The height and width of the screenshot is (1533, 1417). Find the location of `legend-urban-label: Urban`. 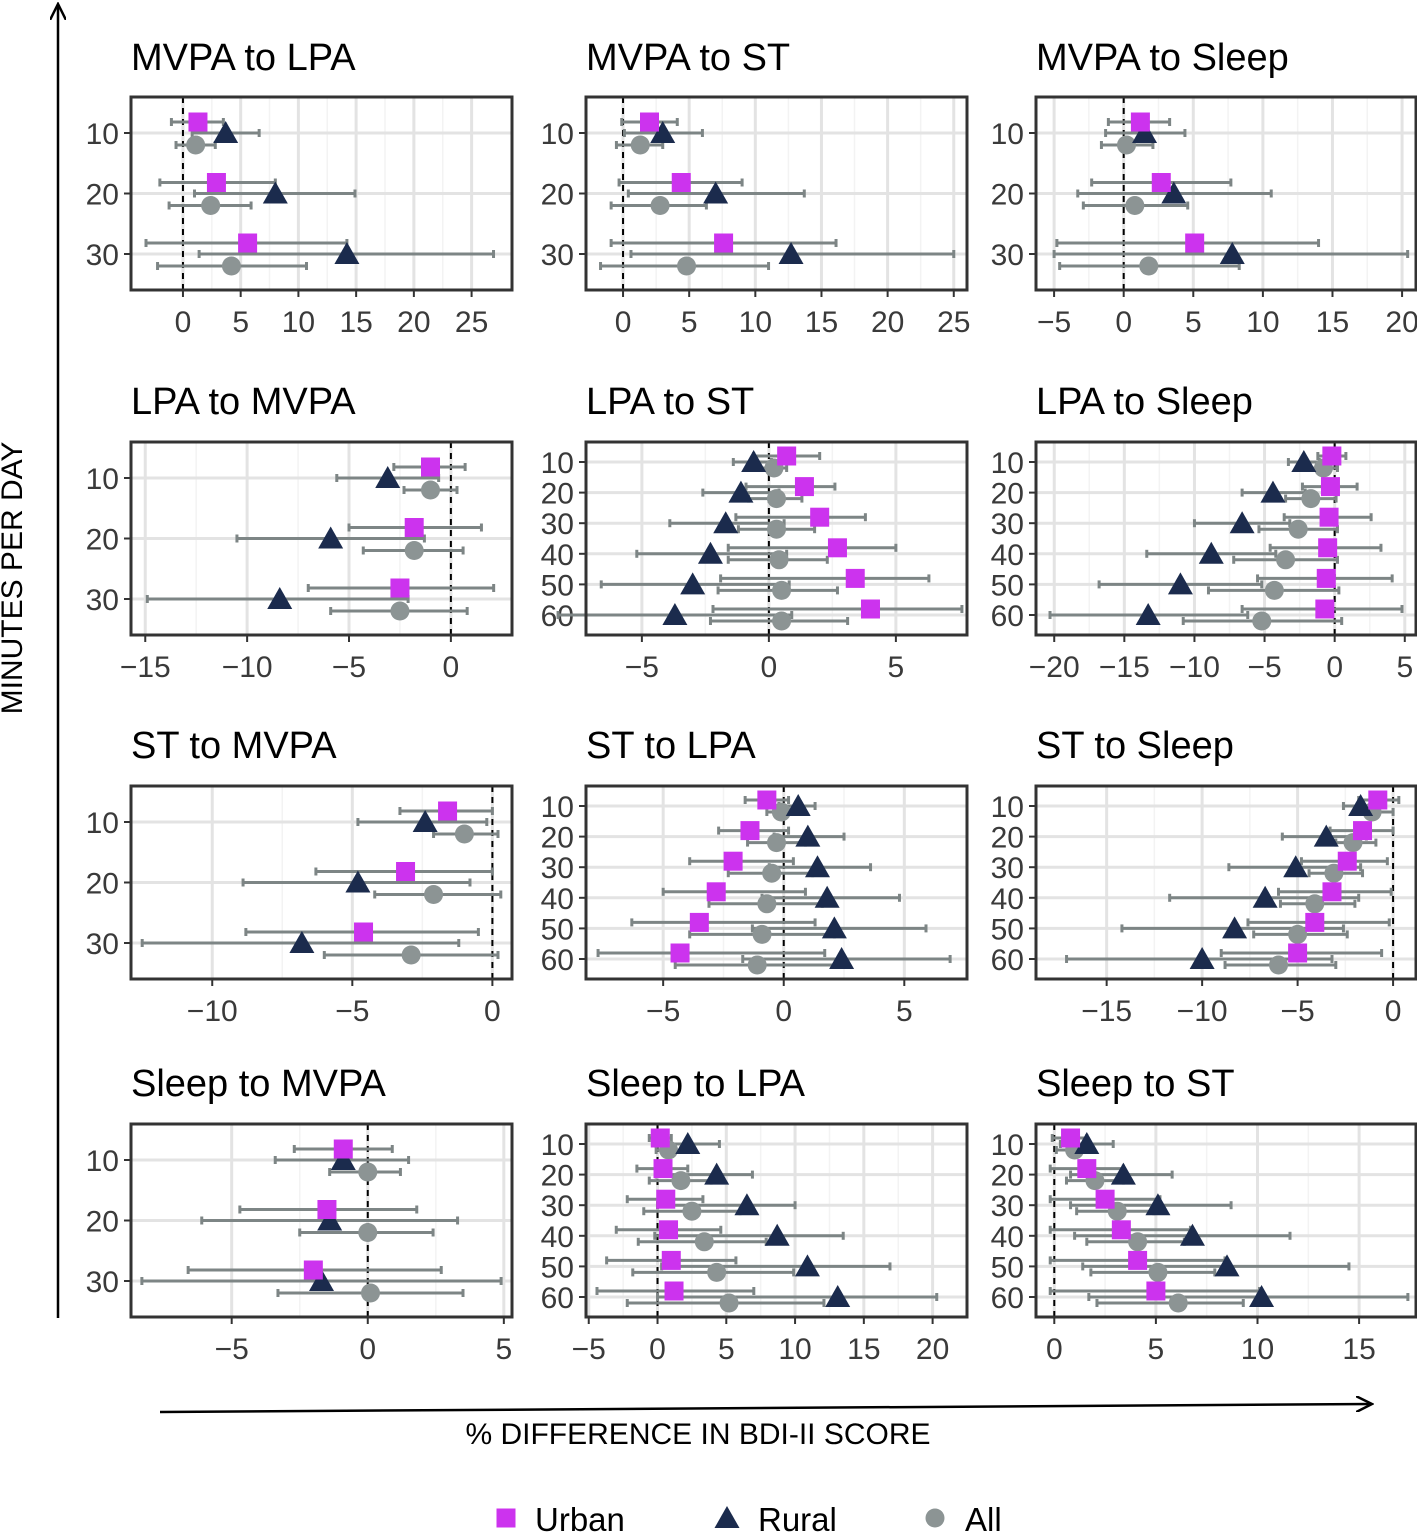

legend-urban-label: Urban is located at coordinates (580, 1517).